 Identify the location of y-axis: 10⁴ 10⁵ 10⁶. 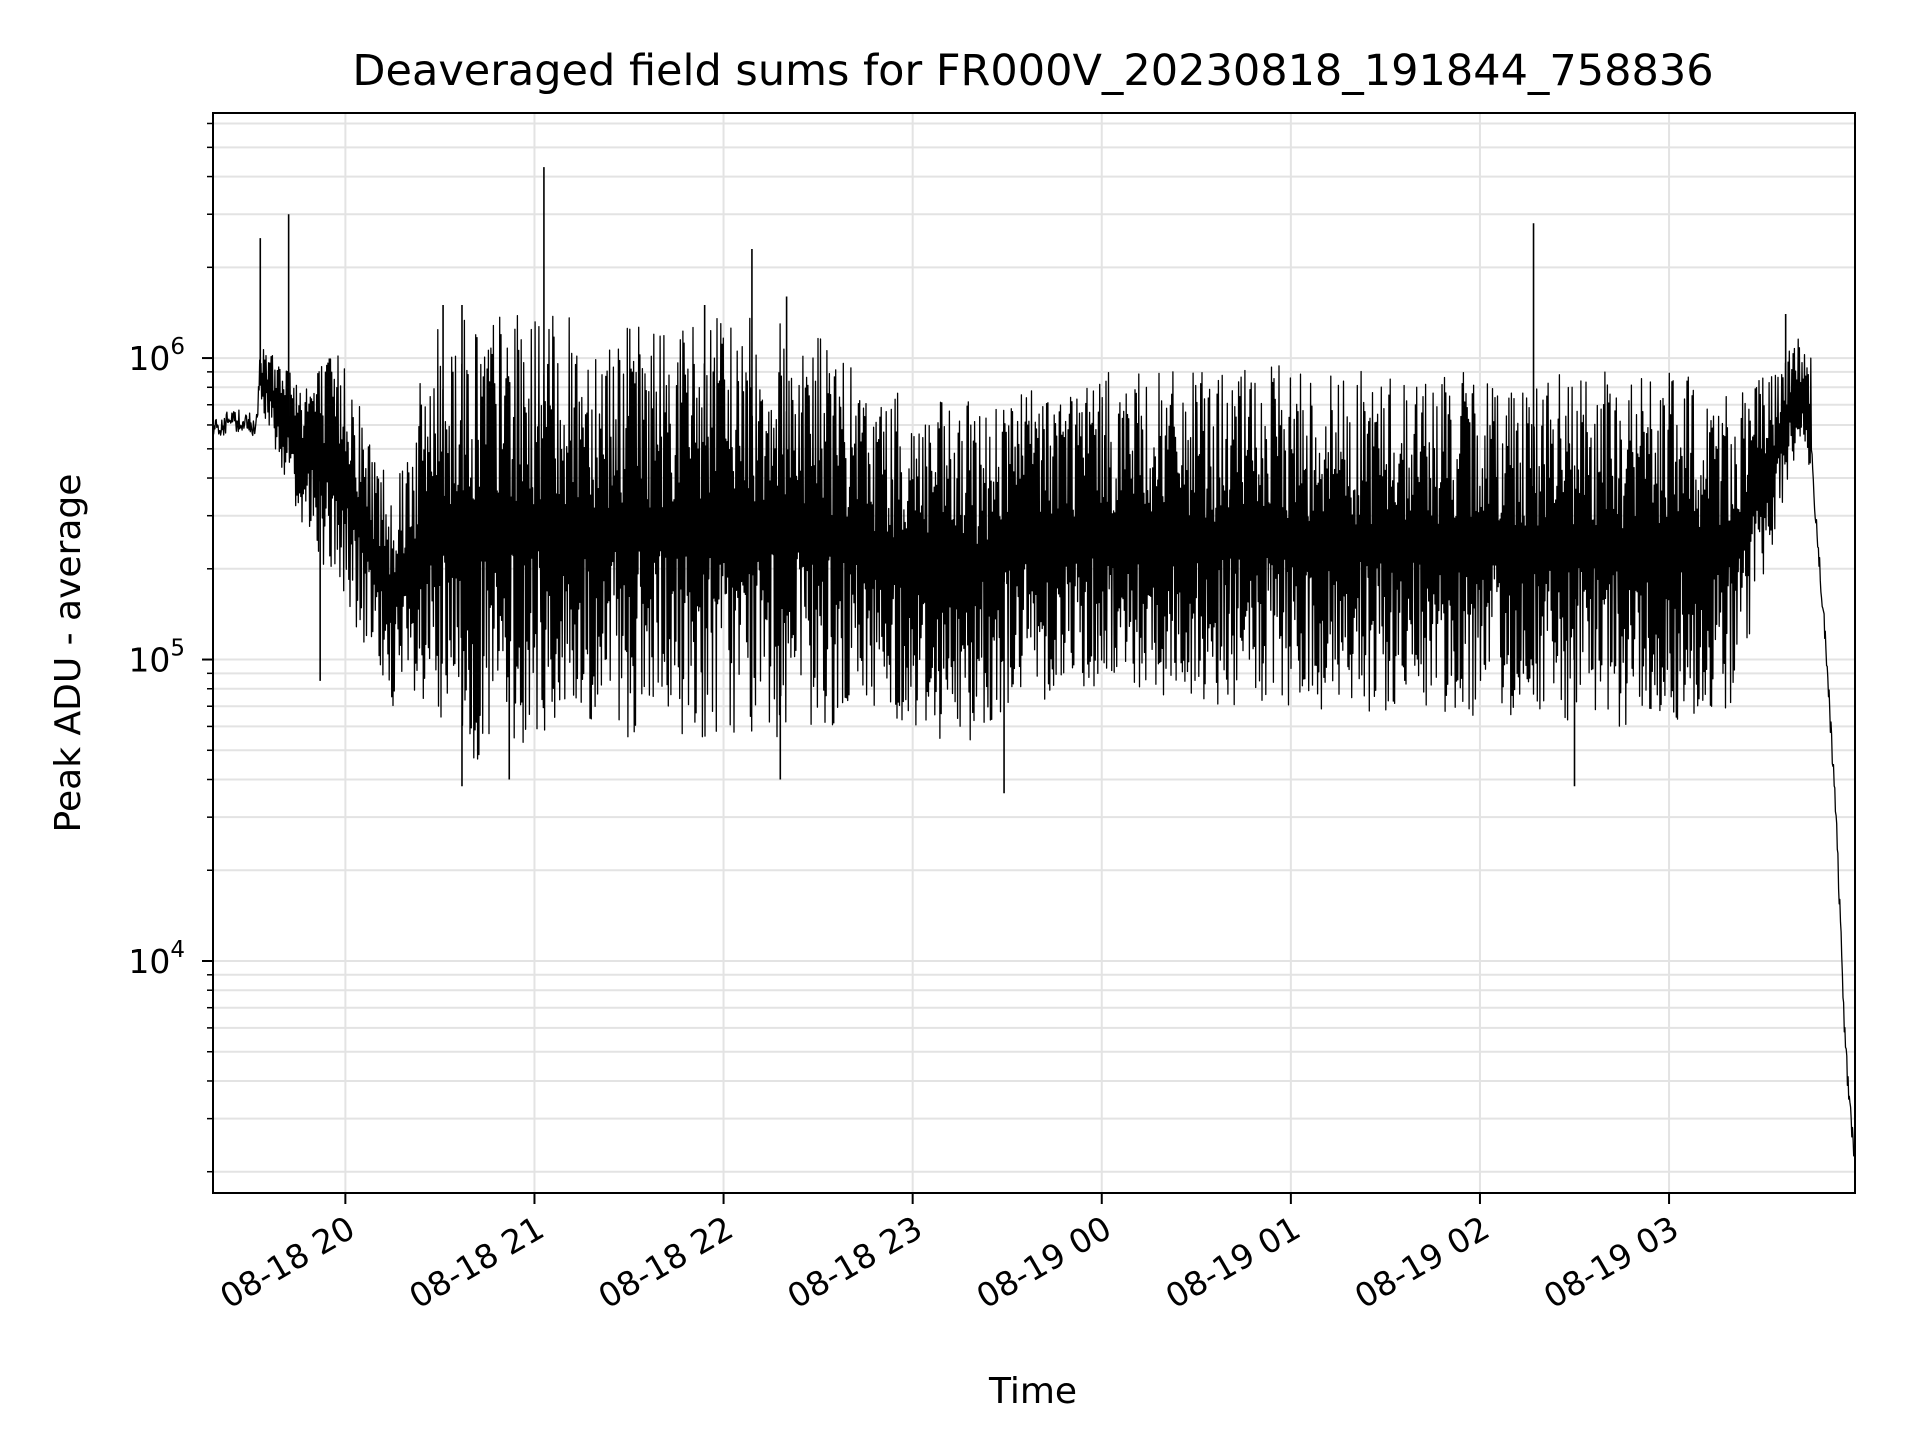
(170, 647).